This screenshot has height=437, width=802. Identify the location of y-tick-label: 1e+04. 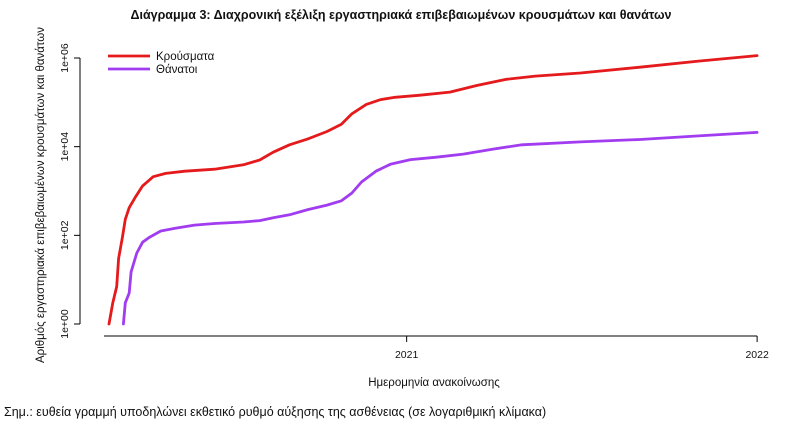
(65, 147).